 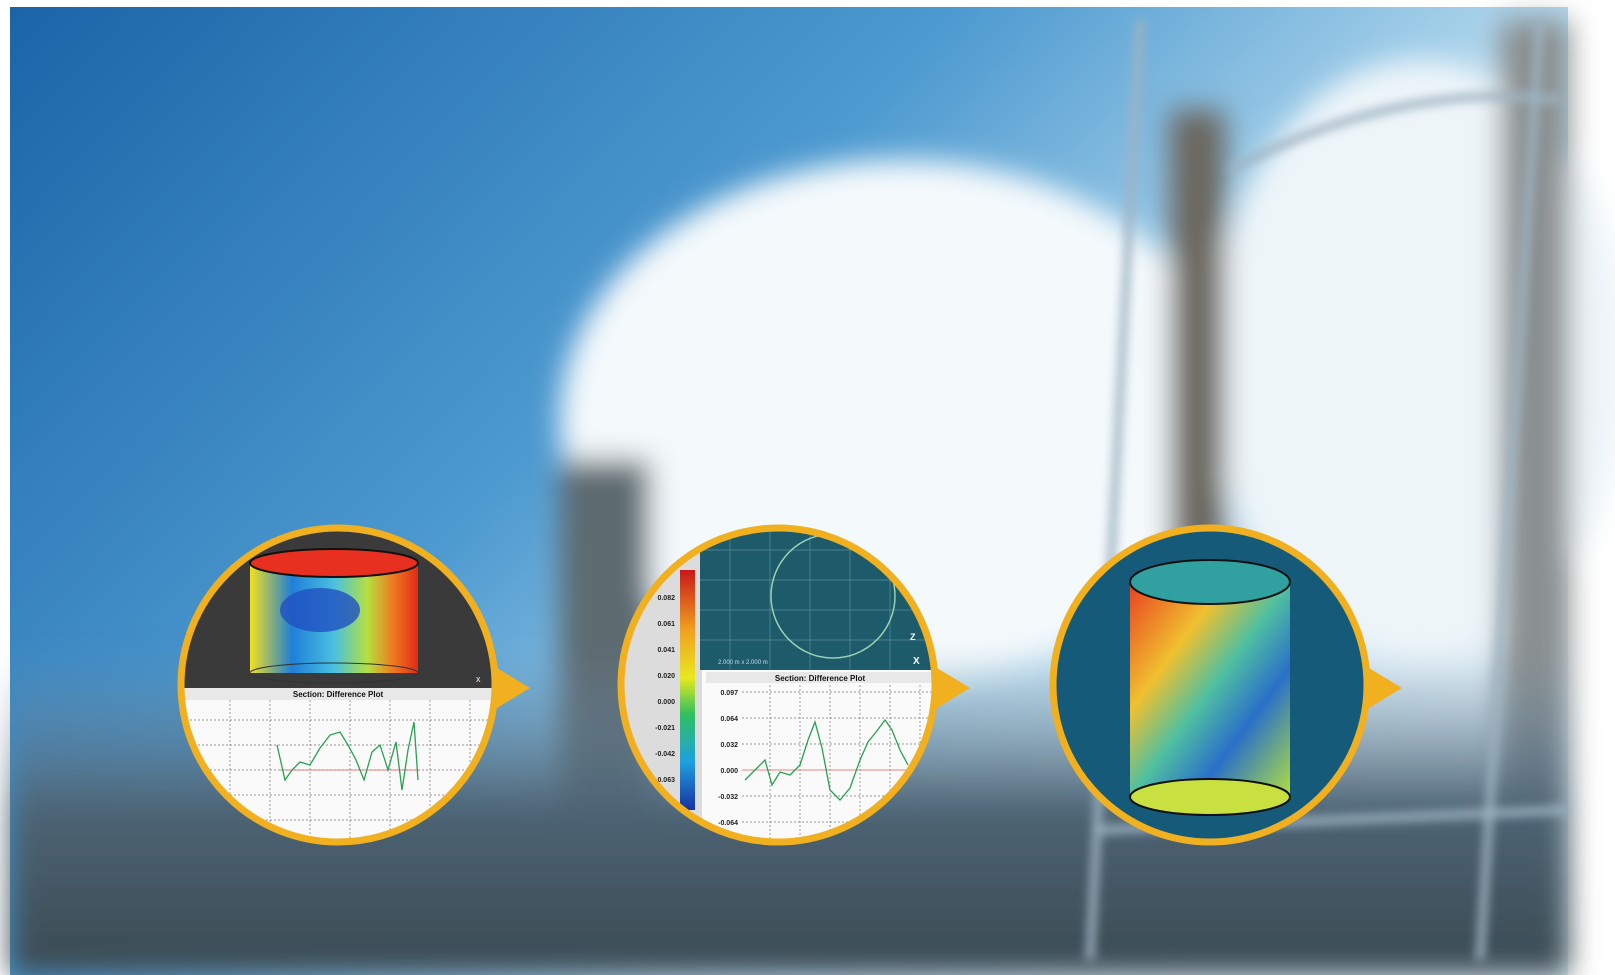 I want to click on colorbar-label: 0.000, so click(x=666, y=702).